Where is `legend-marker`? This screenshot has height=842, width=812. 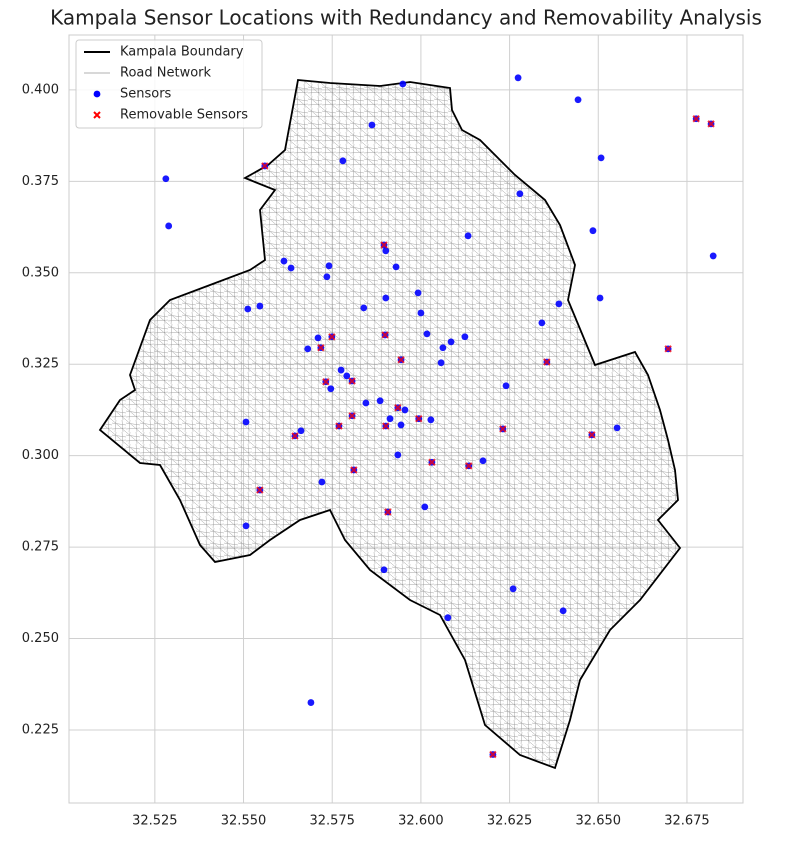
legend-marker is located at coordinates (97, 94).